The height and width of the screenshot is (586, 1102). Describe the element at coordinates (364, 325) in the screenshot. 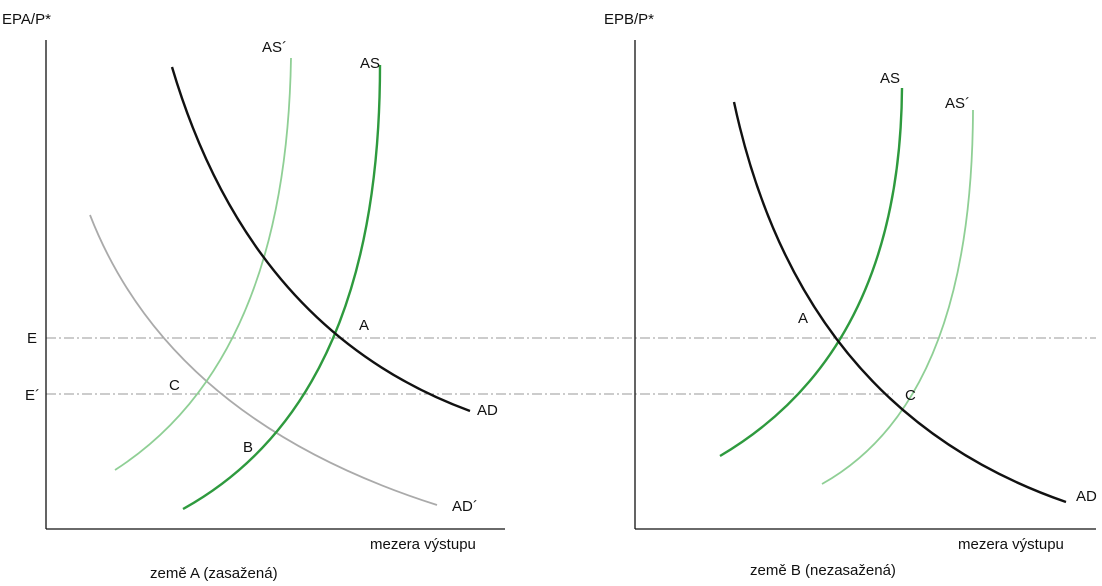

I see `left-point-a-label: A` at that location.